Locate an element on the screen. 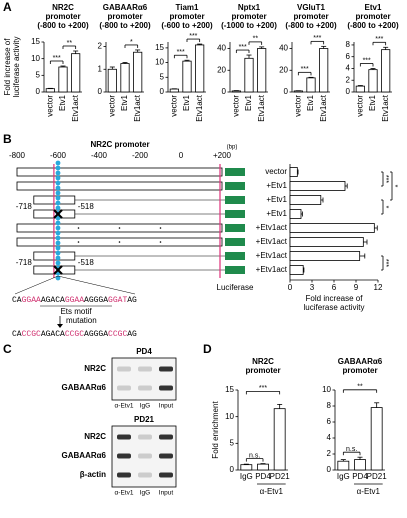 This screenshot has width=407, height=518. y-tick-label: 15 is located at coordinates (159, 47).